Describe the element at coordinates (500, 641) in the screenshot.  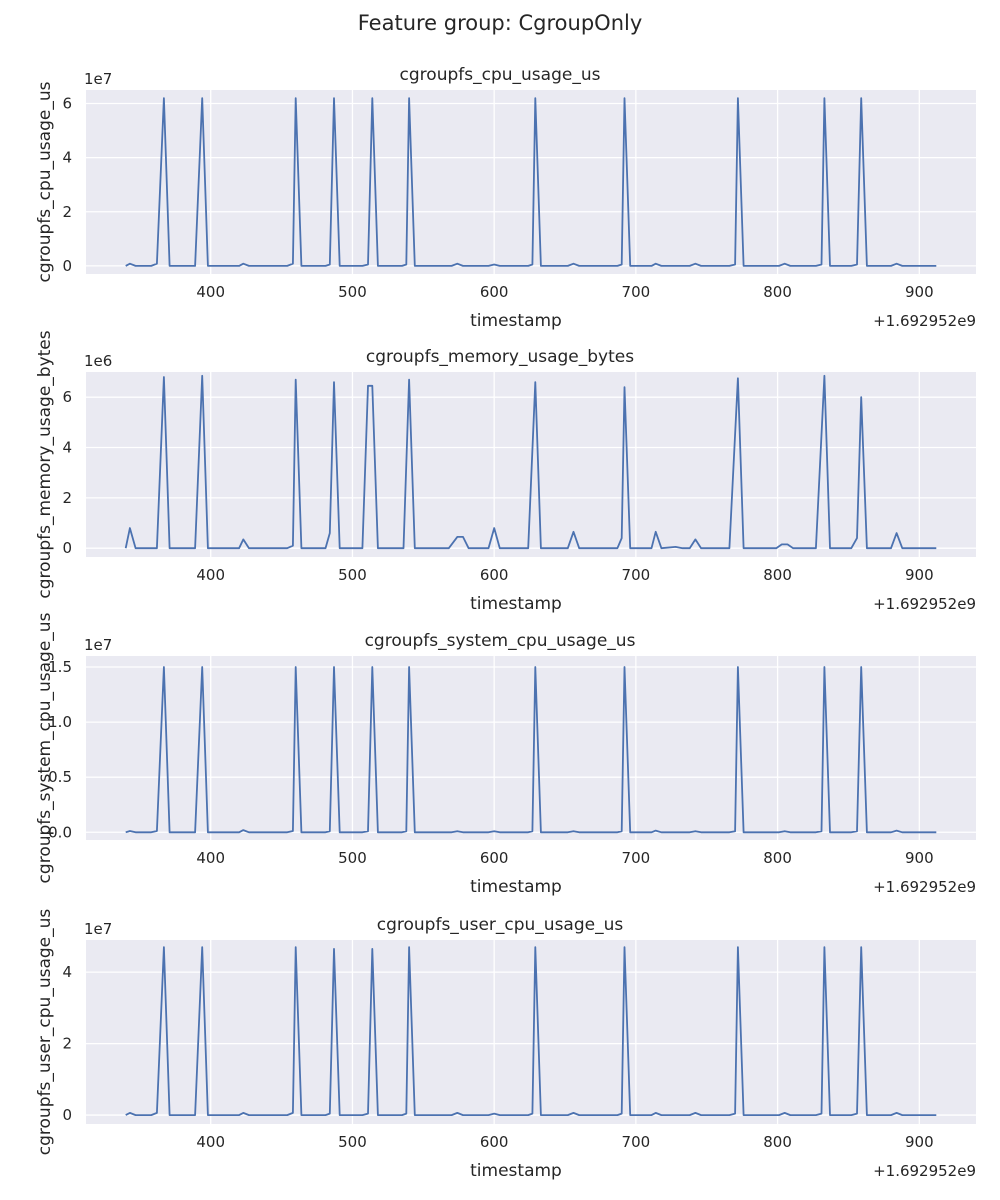
I see `subplot-title: cgroupfs_system_cpu_usage_us` at that location.